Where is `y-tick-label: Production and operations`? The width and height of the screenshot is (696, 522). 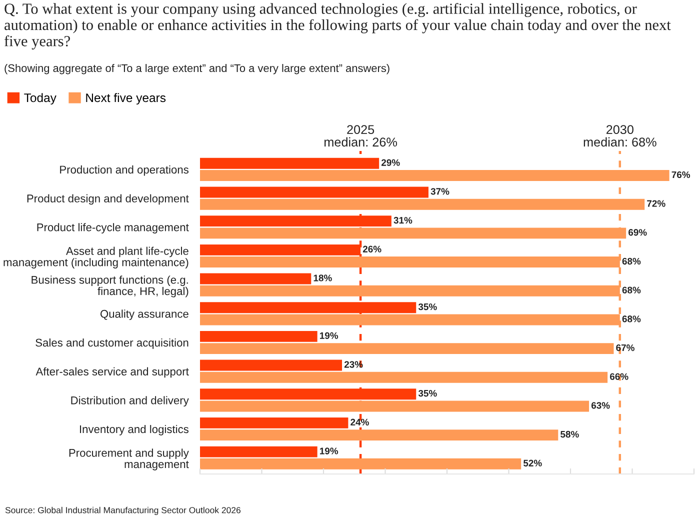
y-tick-label: Production and operations is located at coordinates (124, 170).